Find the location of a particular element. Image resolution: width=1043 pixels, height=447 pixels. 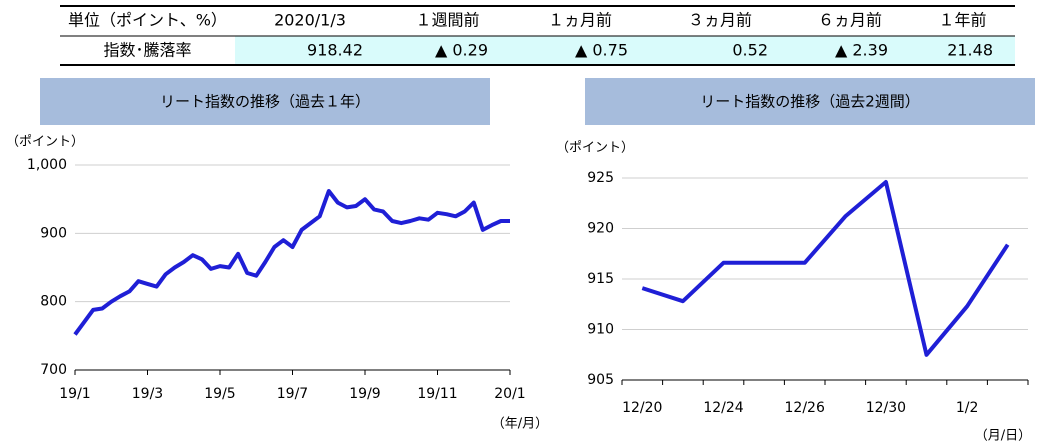

table-header: １週間前 is located at coordinates (447, 20).